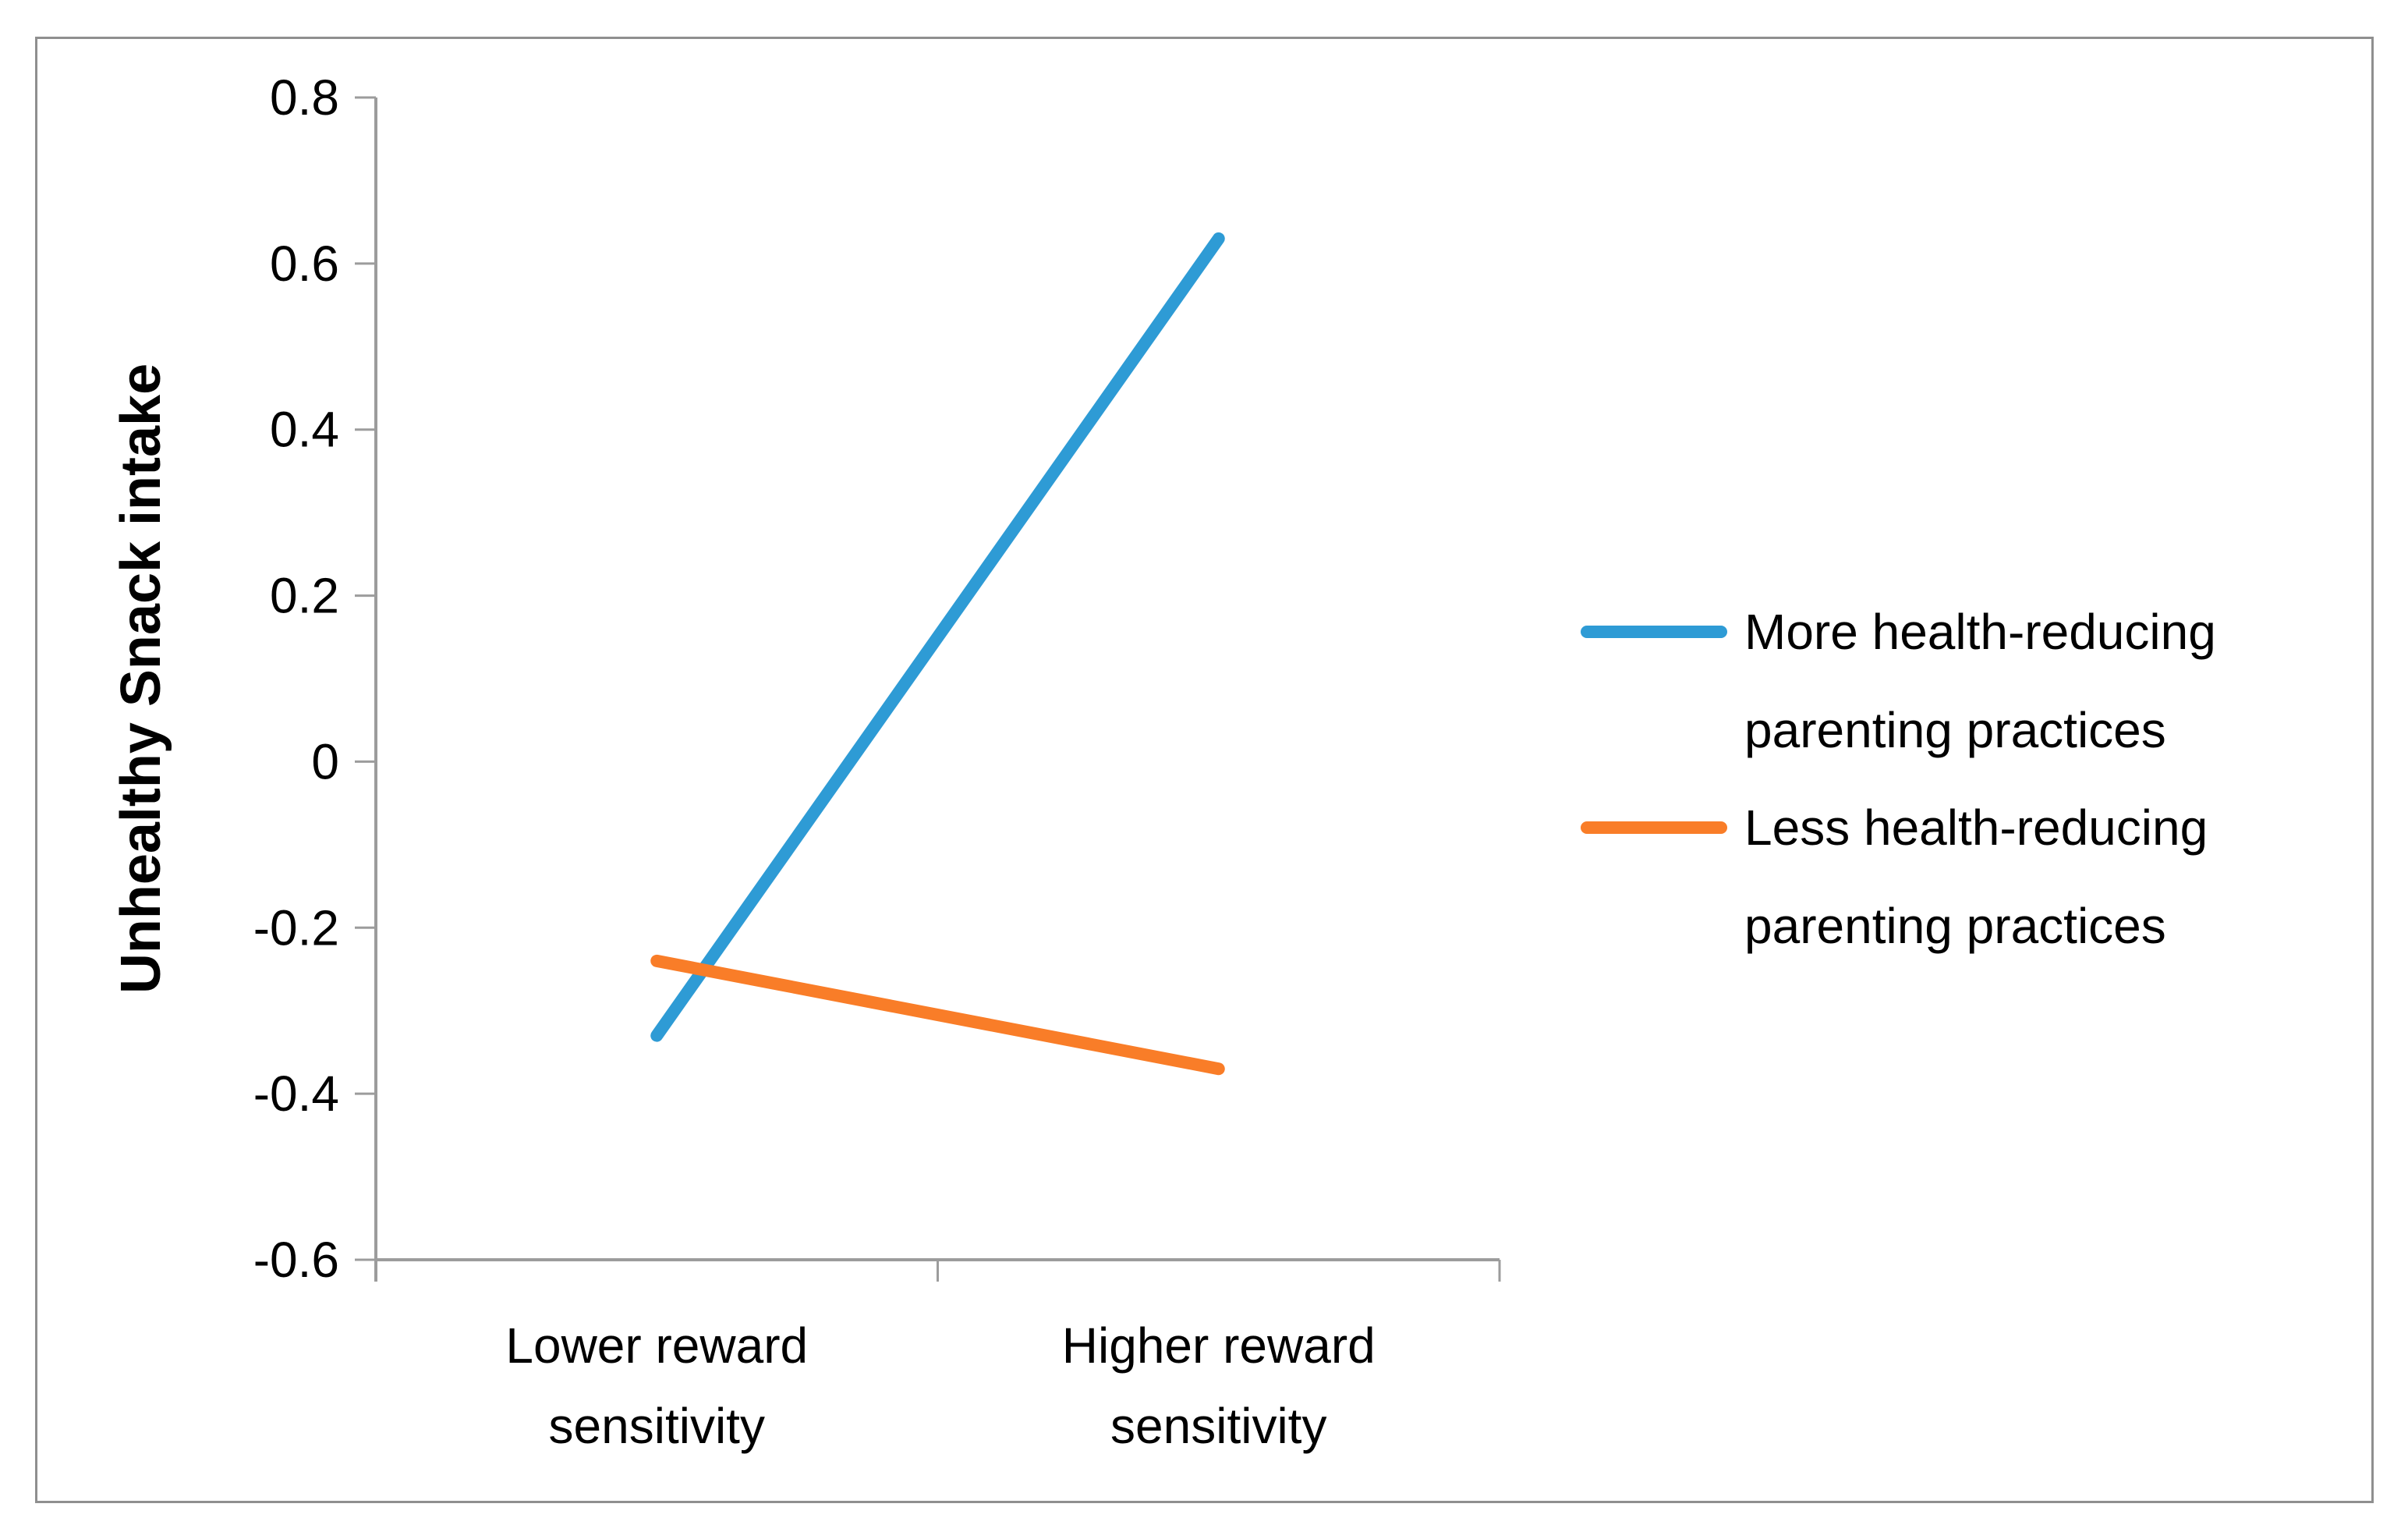 The height and width of the screenshot is (1532, 2408). Describe the element at coordinates (365, 678) in the screenshot. I see `y-tick-group` at that location.